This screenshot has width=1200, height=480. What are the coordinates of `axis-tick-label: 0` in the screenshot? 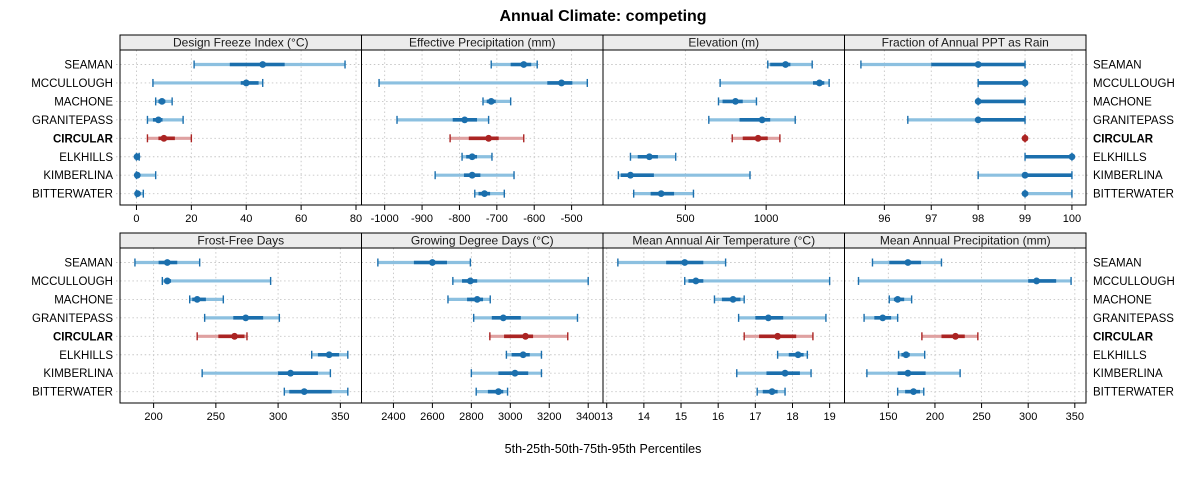 It's located at (136, 219).